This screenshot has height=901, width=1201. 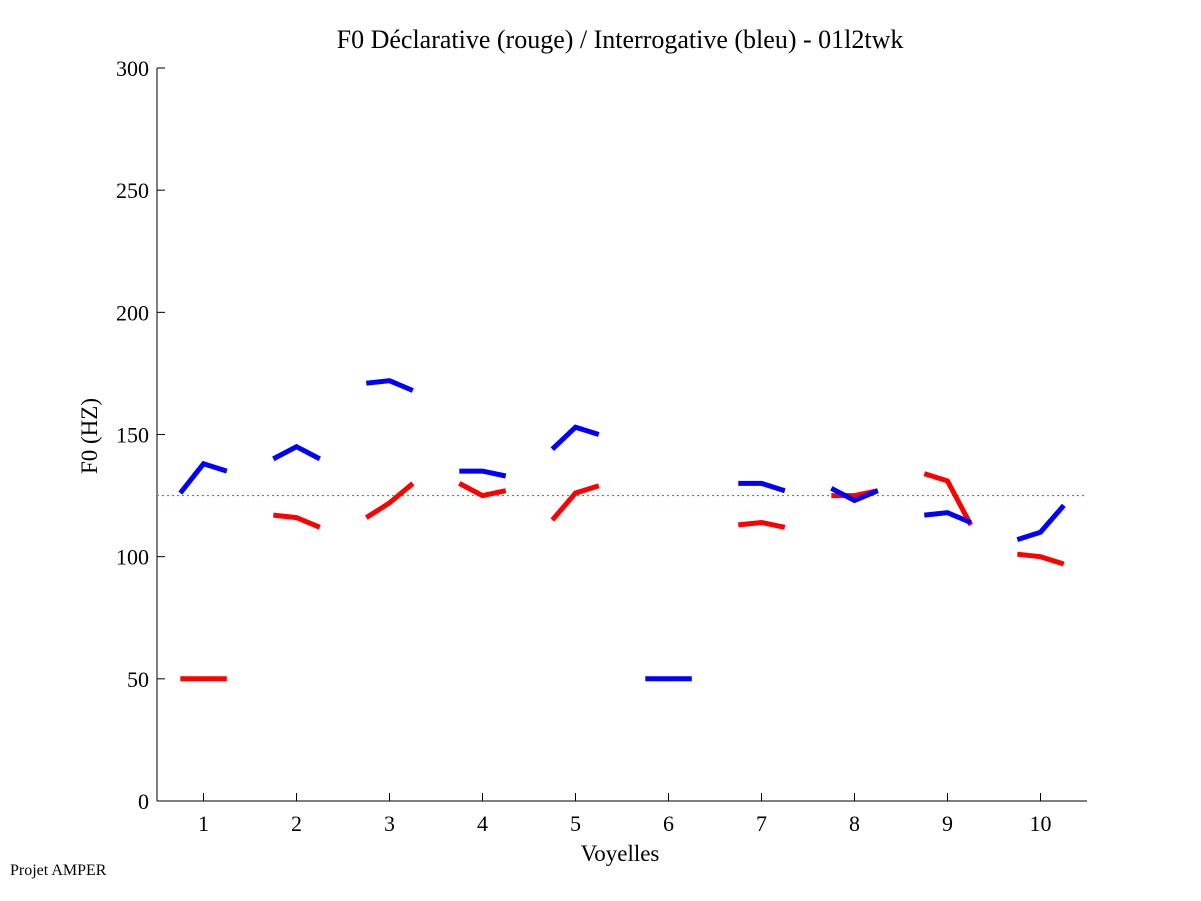 I want to click on footer-credit: Projet AMPER, so click(x=58, y=870).